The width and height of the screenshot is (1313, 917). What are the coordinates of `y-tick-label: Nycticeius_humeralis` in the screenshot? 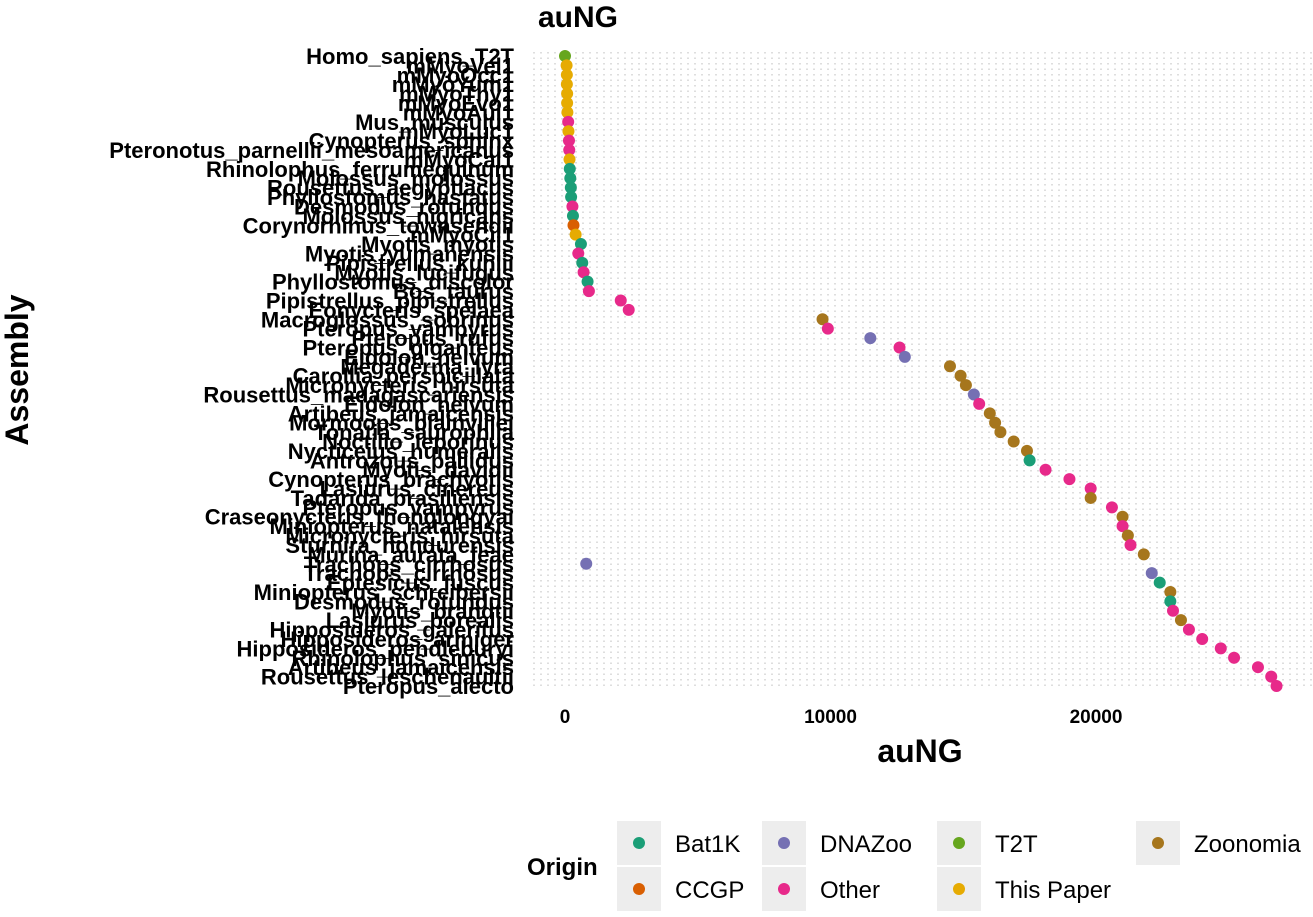 It's located at (401, 451).